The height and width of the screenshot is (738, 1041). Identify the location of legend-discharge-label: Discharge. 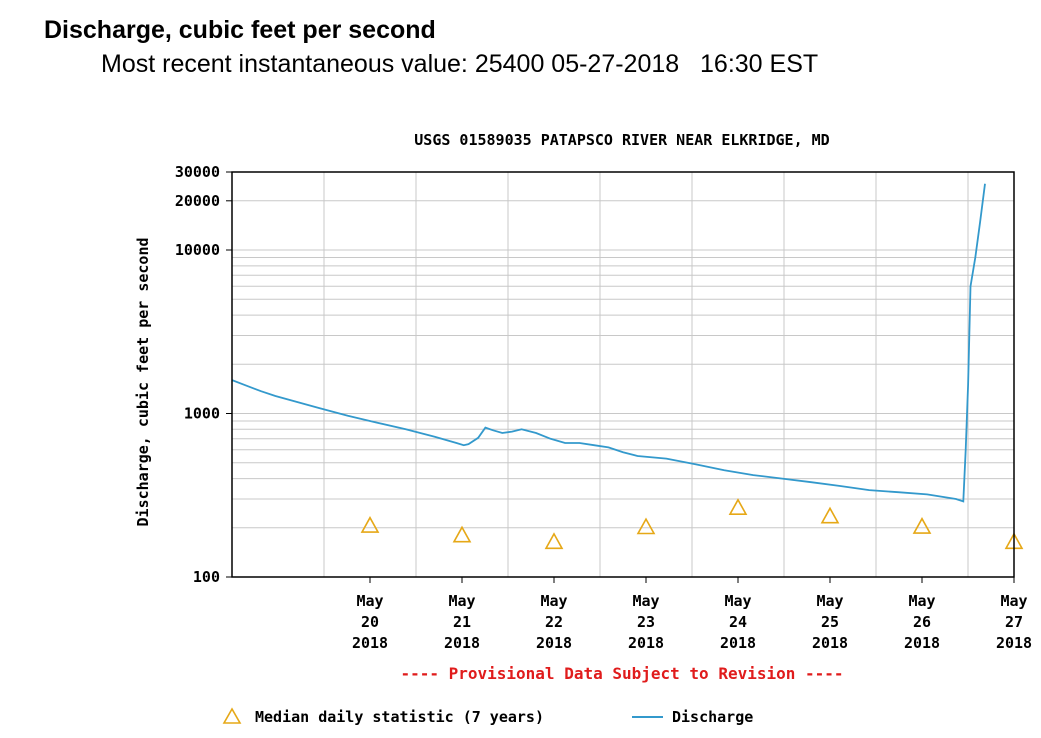
(712, 717).